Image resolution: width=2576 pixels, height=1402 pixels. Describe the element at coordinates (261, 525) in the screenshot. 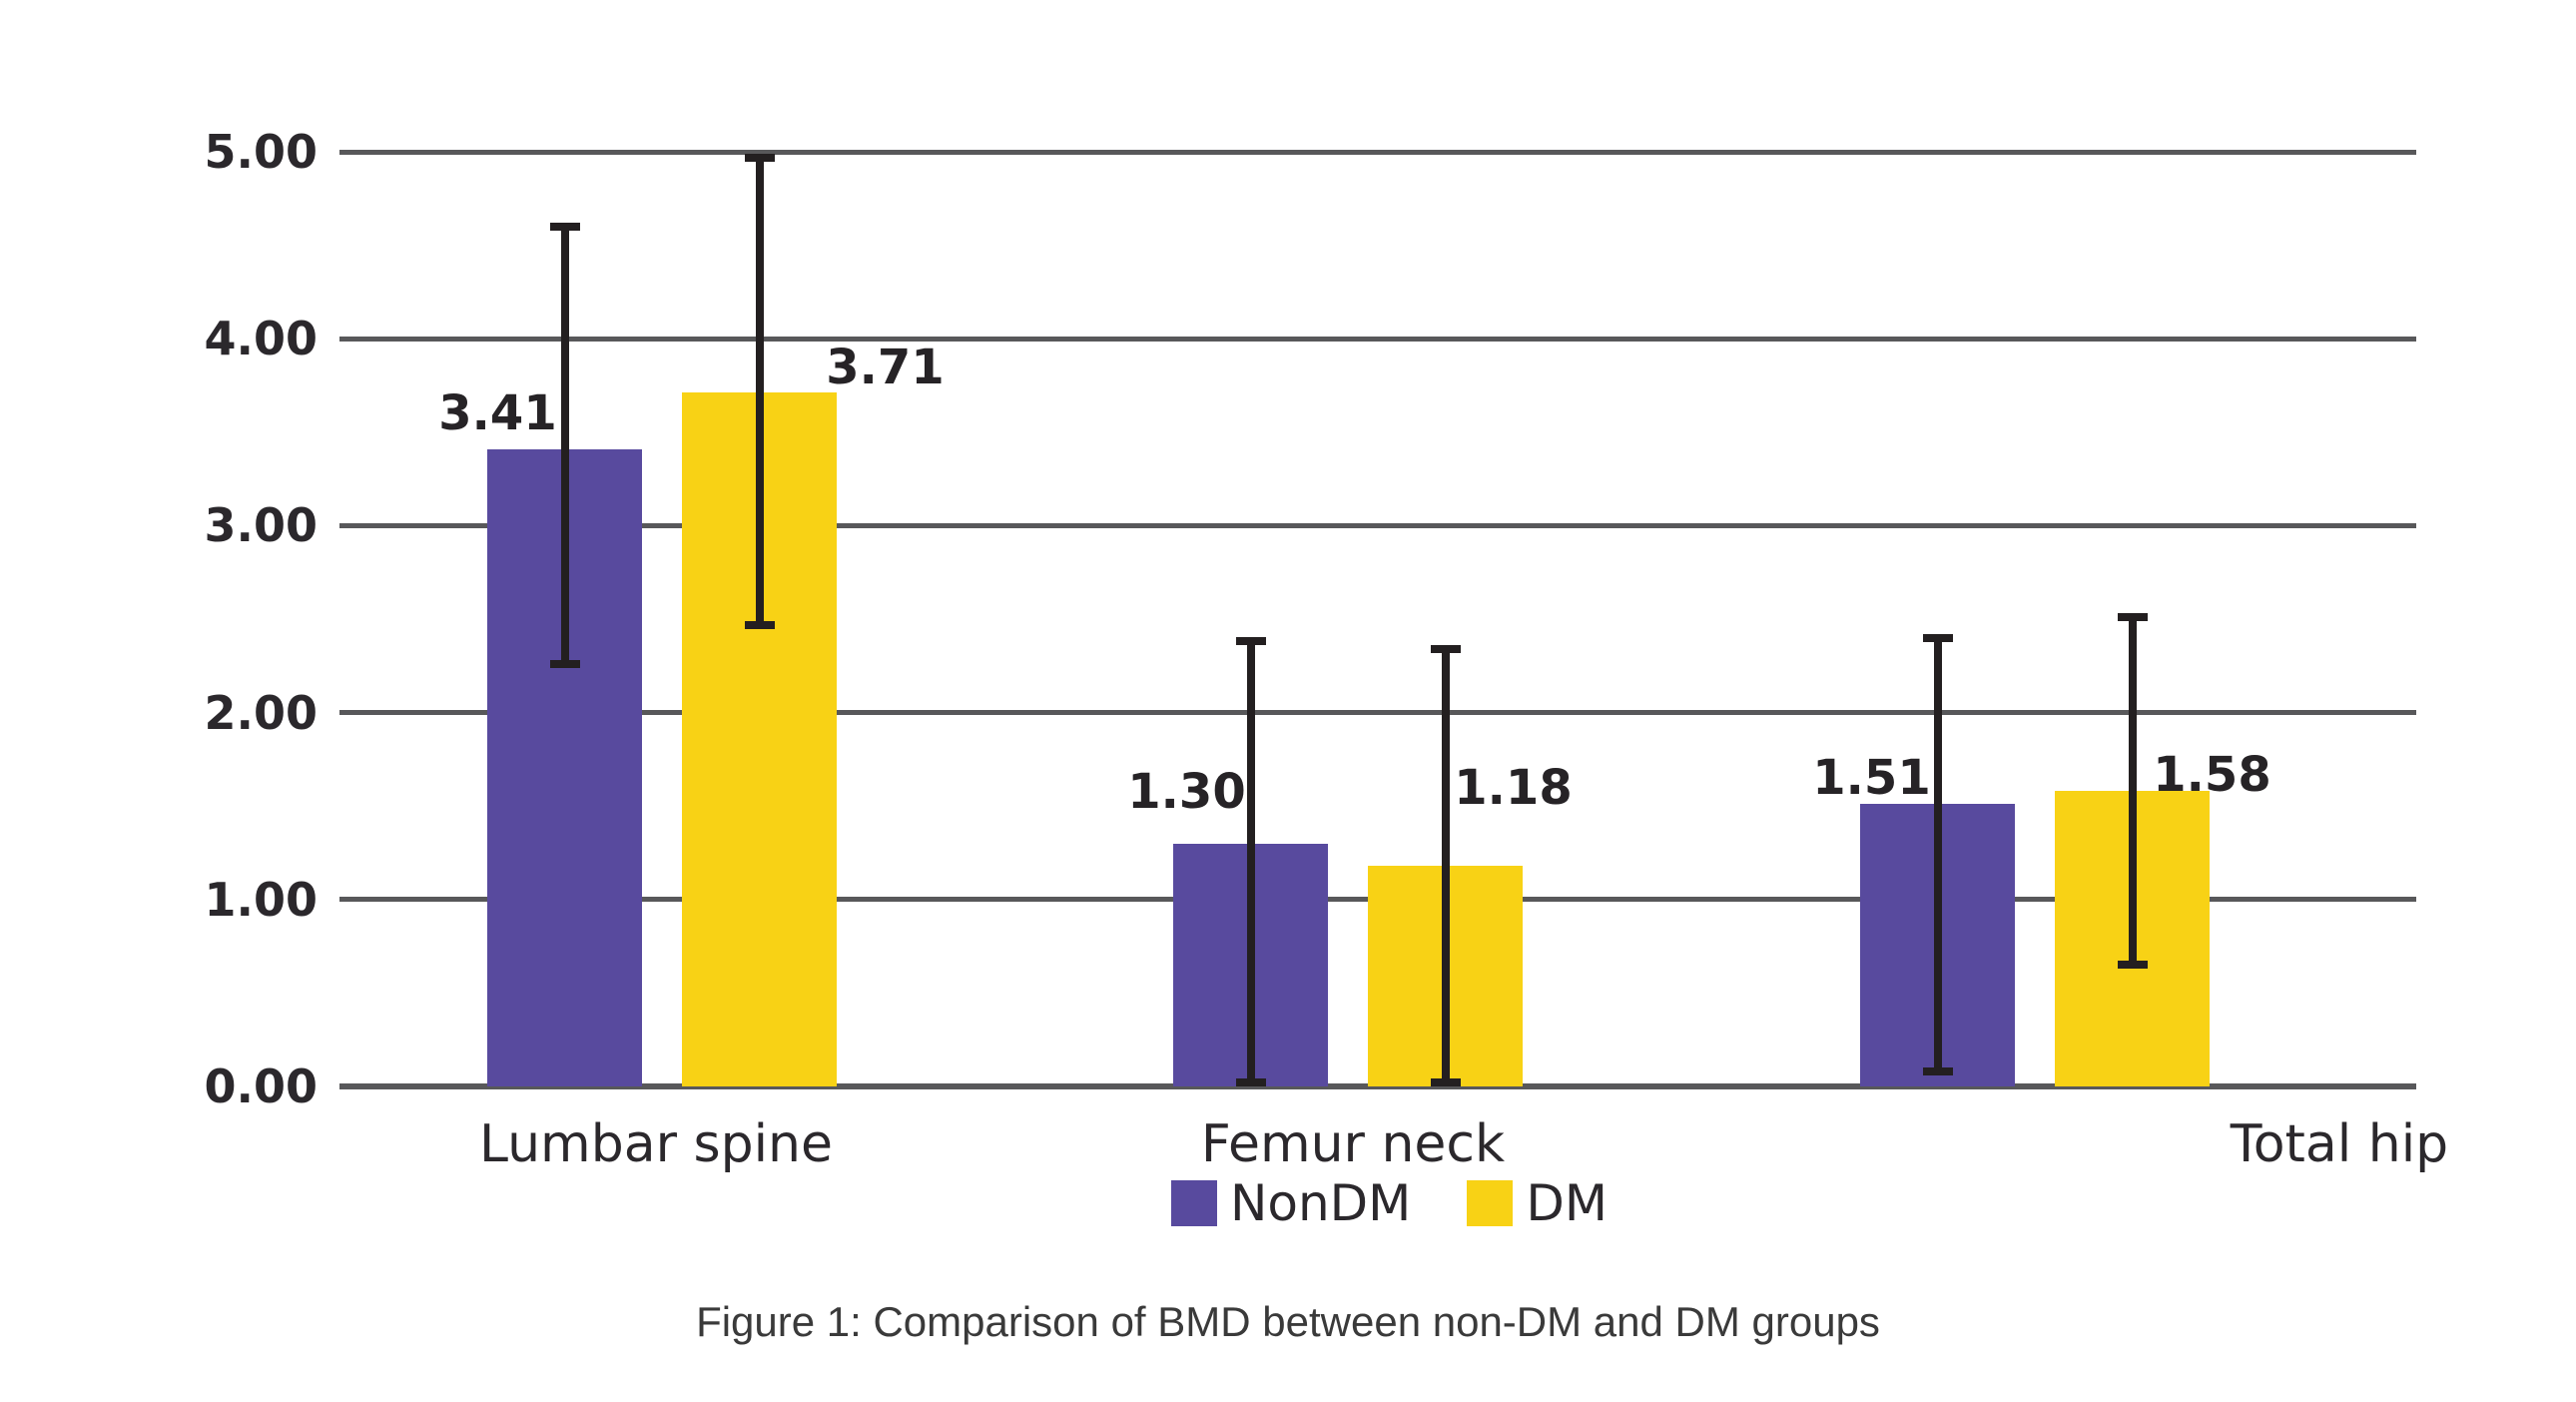

I see `y-axis-tick-label: 3.00` at that location.